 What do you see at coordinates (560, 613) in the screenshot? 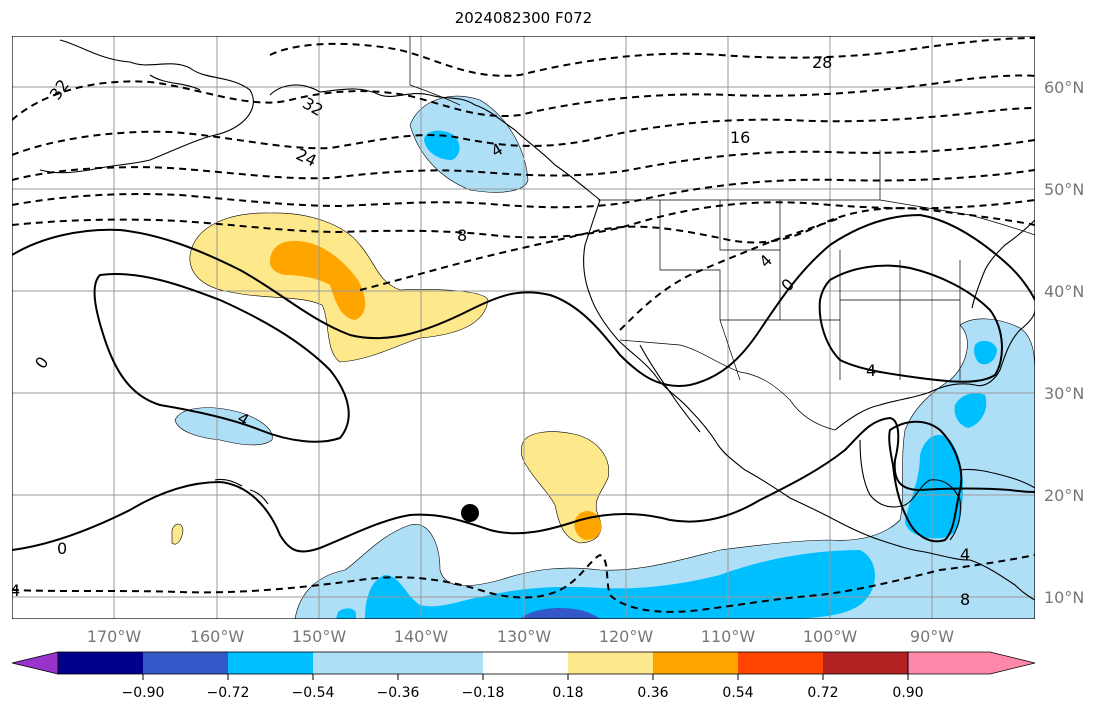
I see `shade-neg3-tropical-band` at bounding box center [560, 613].